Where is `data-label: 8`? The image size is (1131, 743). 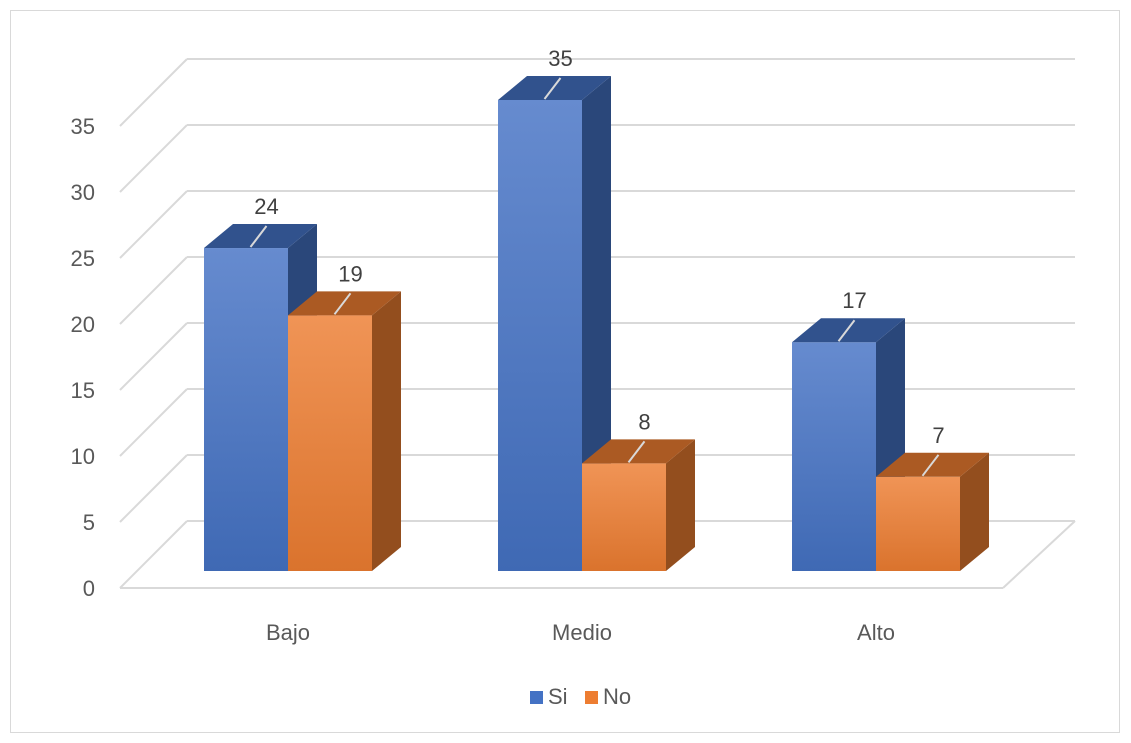
data-label: 8 is located at coordinates (644, 421).